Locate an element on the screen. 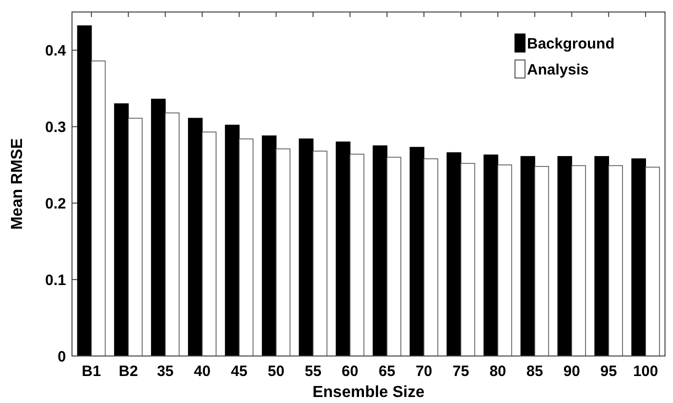 The image size is (673, 403). legend-label: Background is located at coordinates (571, 43).